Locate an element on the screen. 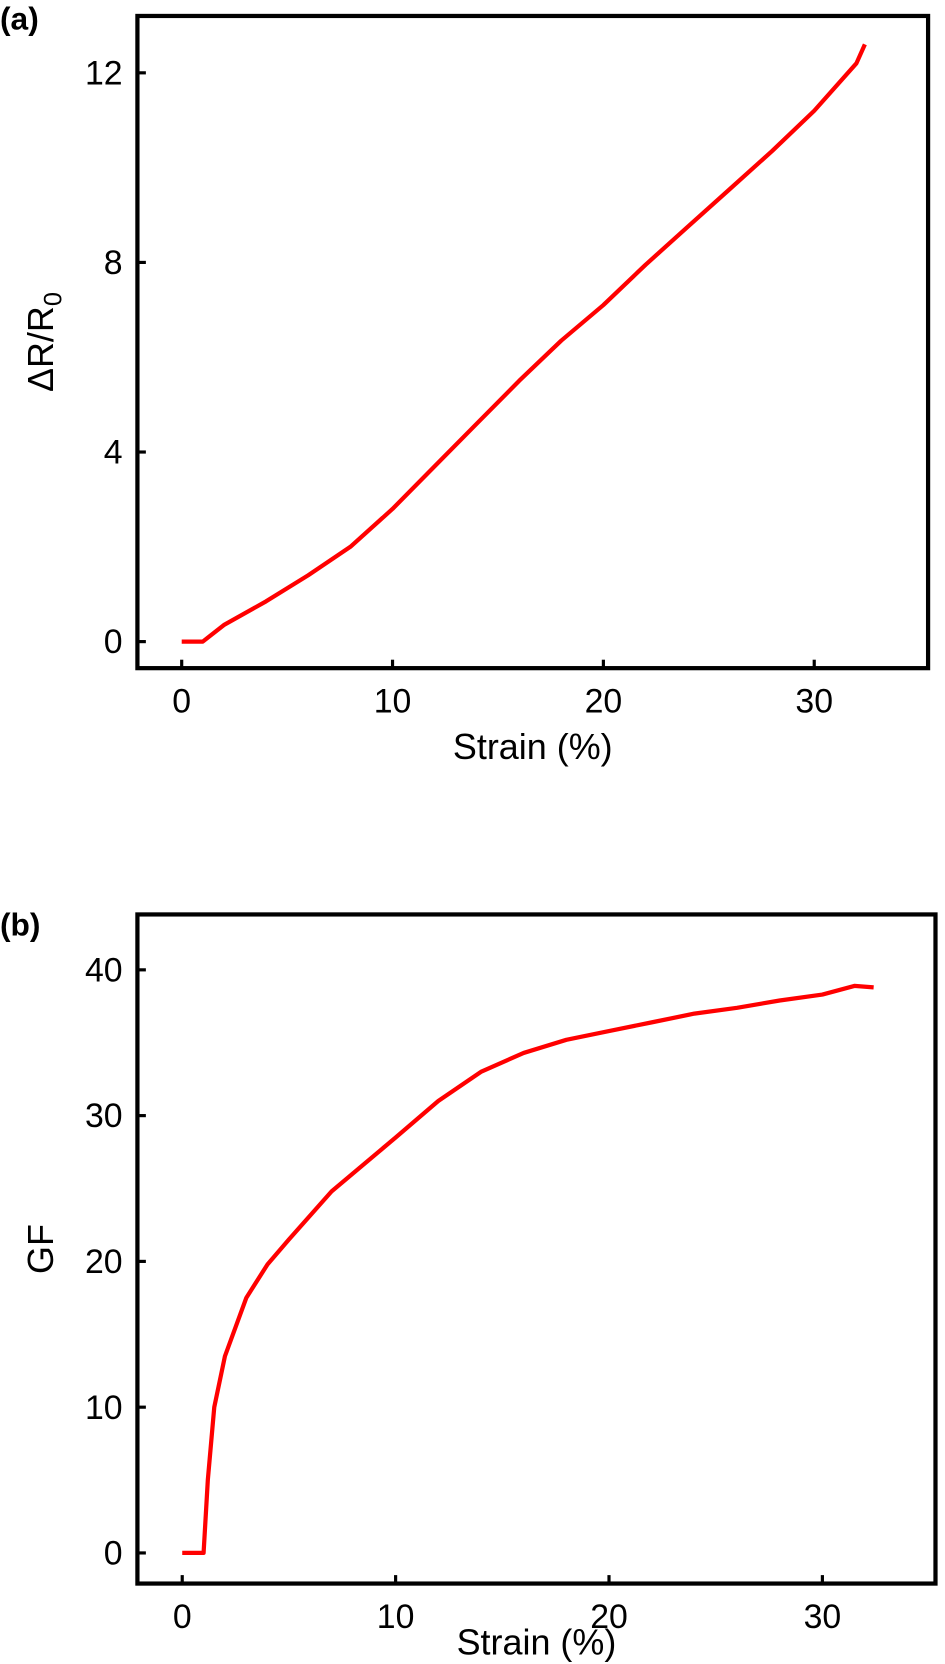 This screenshot has height=1664, width=945. panel-label: (b) is located at coordinates (20, 925).